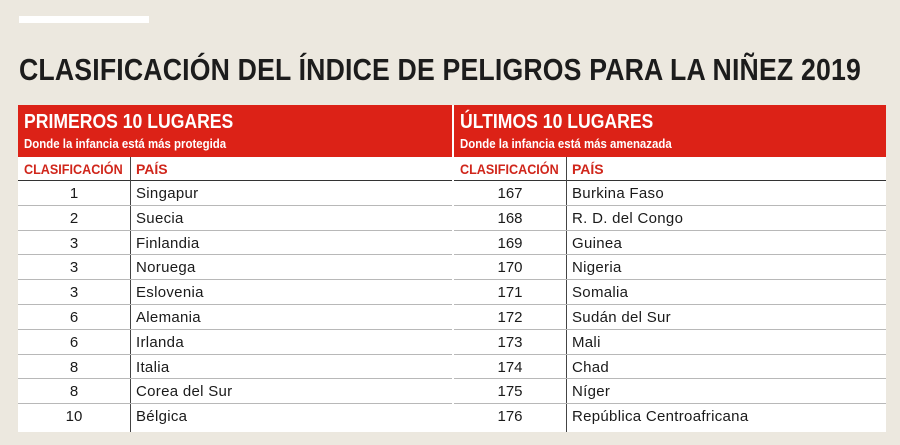 The height and width of the screenshot is (445, 900). Describe the element at coordinates (660, 417) in the screenshot. I see `country-cell: República Centroafricana` at that location.